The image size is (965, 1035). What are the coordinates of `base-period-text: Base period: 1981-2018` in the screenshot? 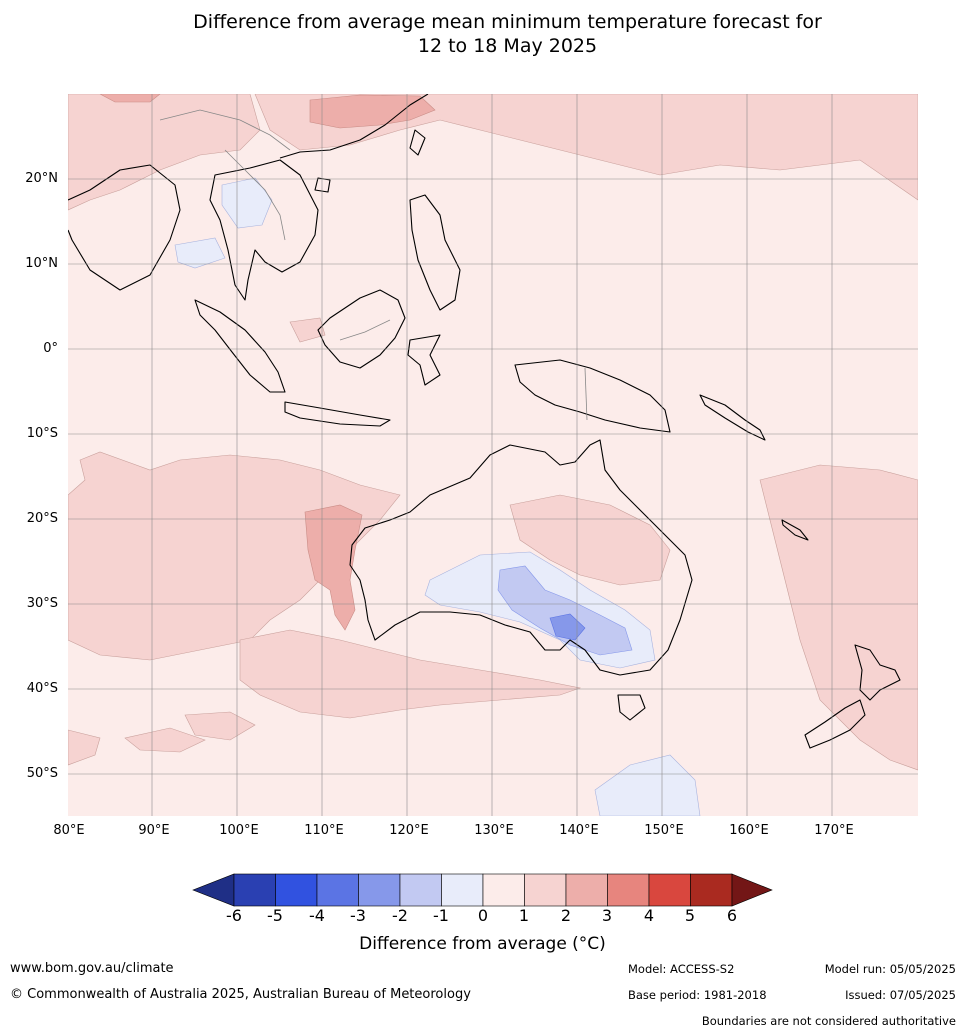 It's located at (697, 995).